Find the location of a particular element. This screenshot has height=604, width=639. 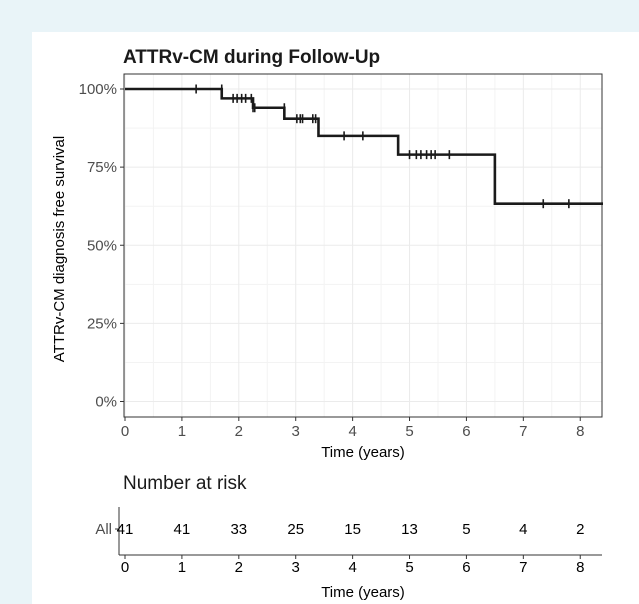

x-tick-label: 2 is located at coordinates (239, 431).